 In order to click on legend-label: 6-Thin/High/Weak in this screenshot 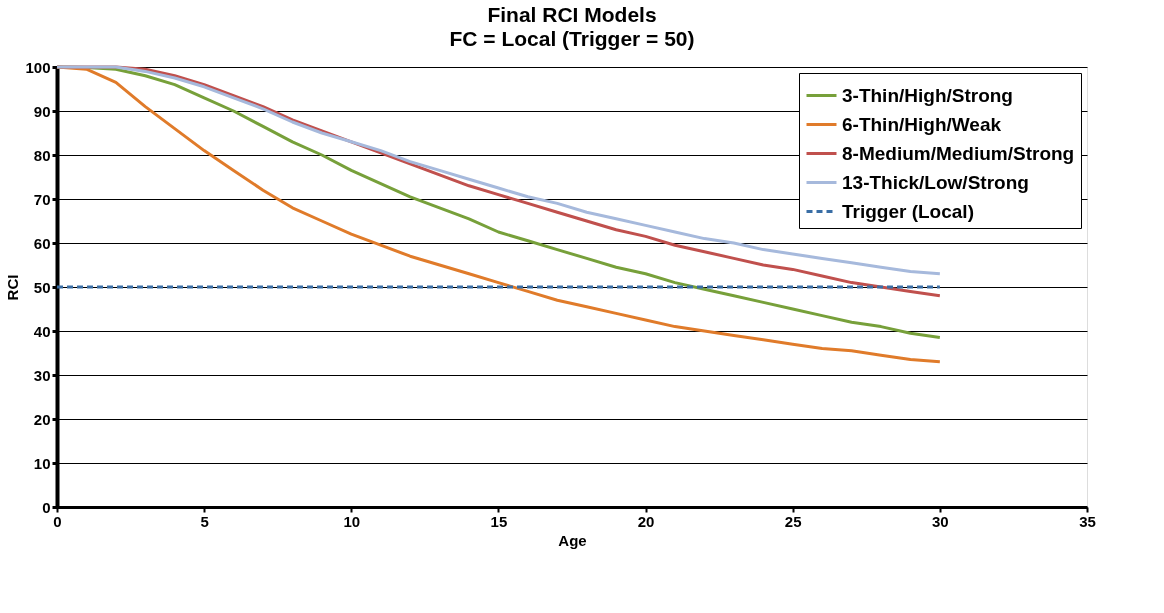, I will do `click(922, 124)`.